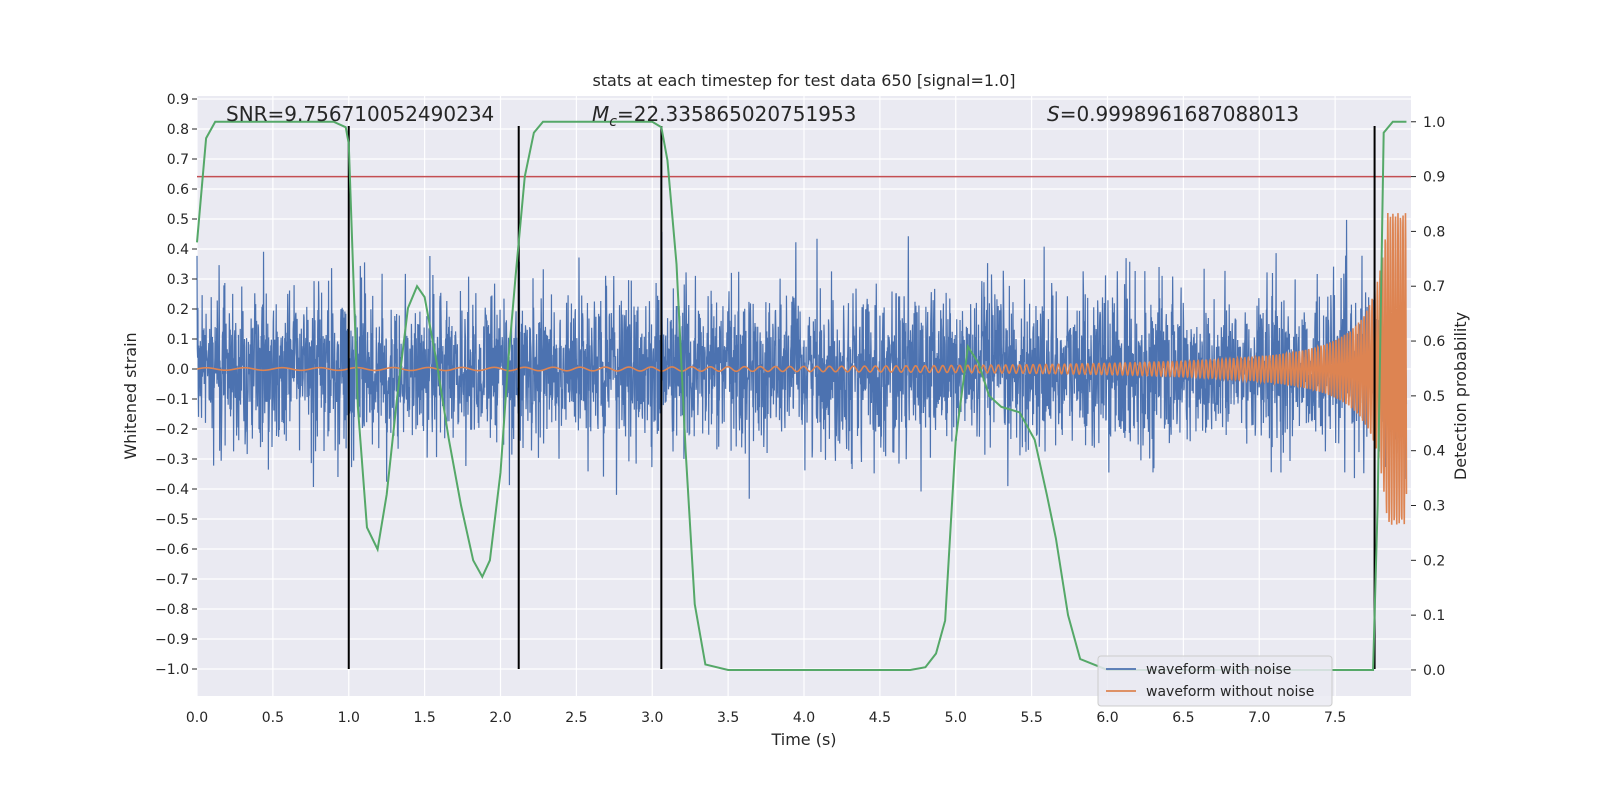 The height and width of the screenshot is (800, 1600). Describe the element at coordinates (1434, 342) in the screenshot. I see `y2-tick-label: 0.6` at that location.